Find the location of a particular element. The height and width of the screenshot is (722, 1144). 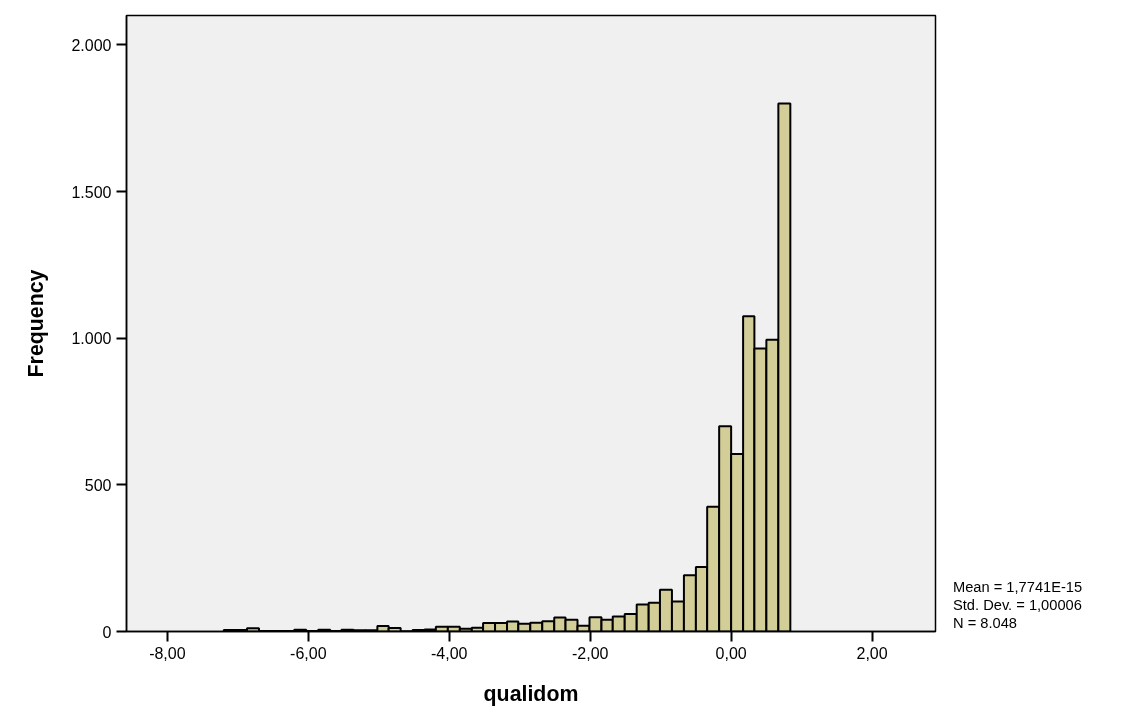

y-tick-label: 1.000 is located at coordinates (91, 339).